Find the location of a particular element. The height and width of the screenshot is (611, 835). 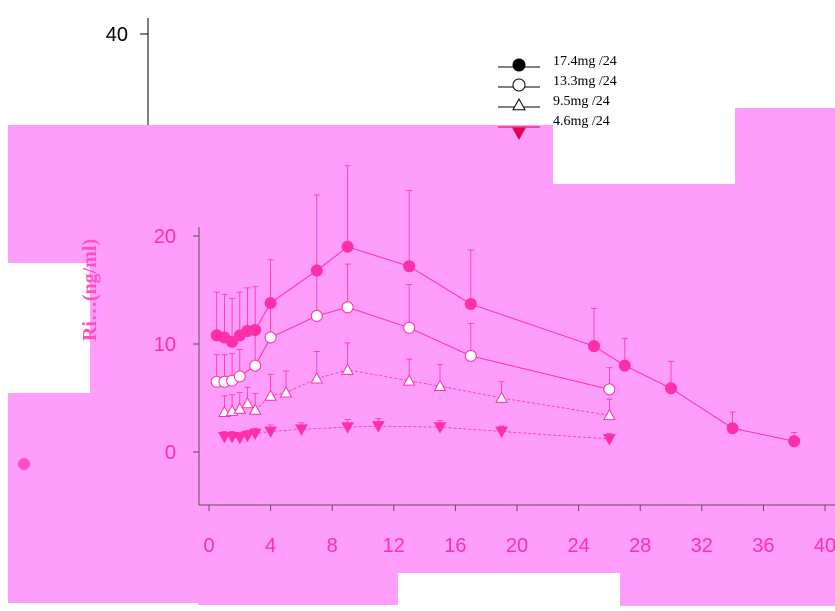

chart-legend: 17.4mg /24 13.3mg /24 9.5mg /24 4.6mg /24 is located at coordinates (557, 97).